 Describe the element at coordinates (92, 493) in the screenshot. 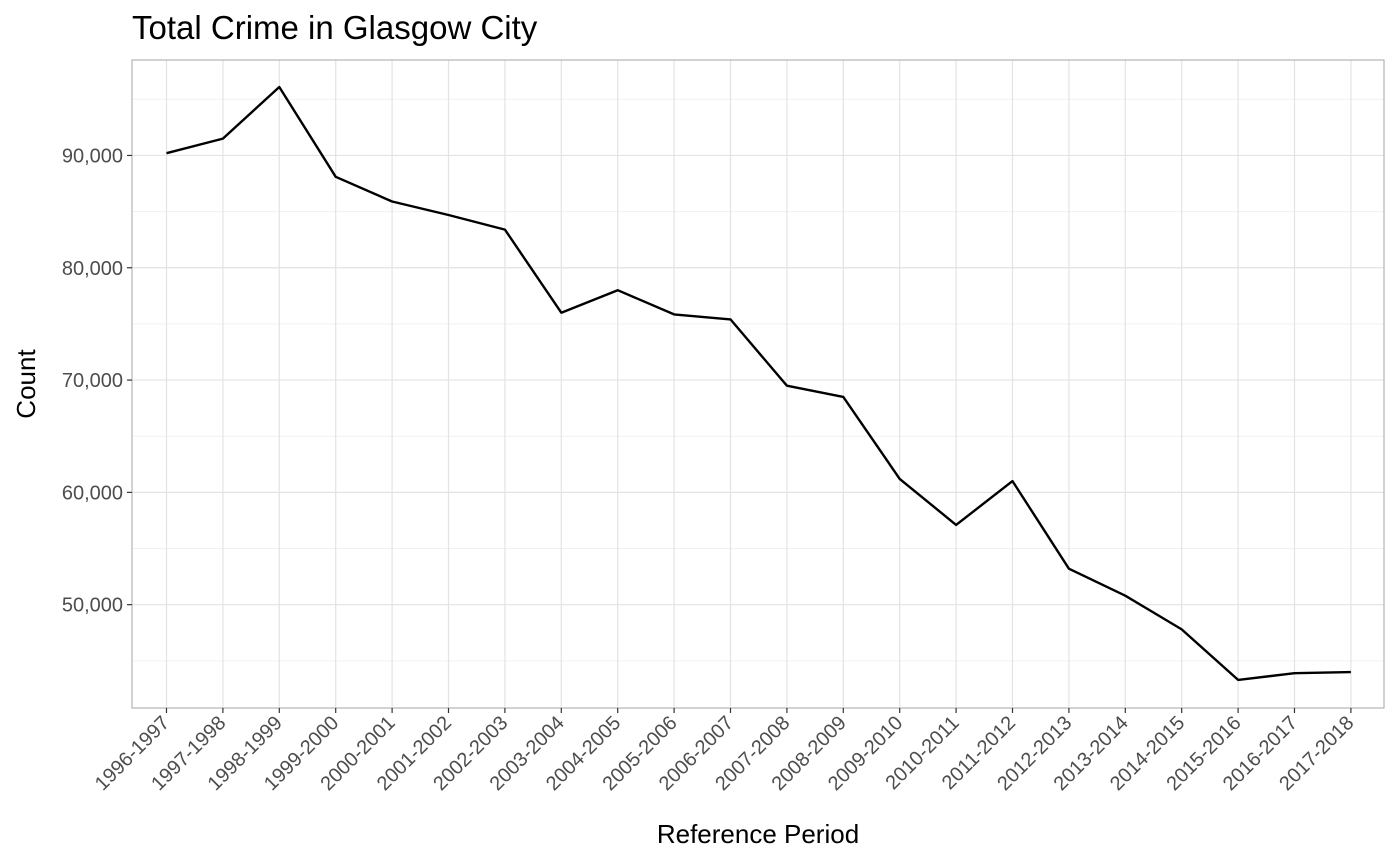

I see `y-tick-label: 60,000` at that location.